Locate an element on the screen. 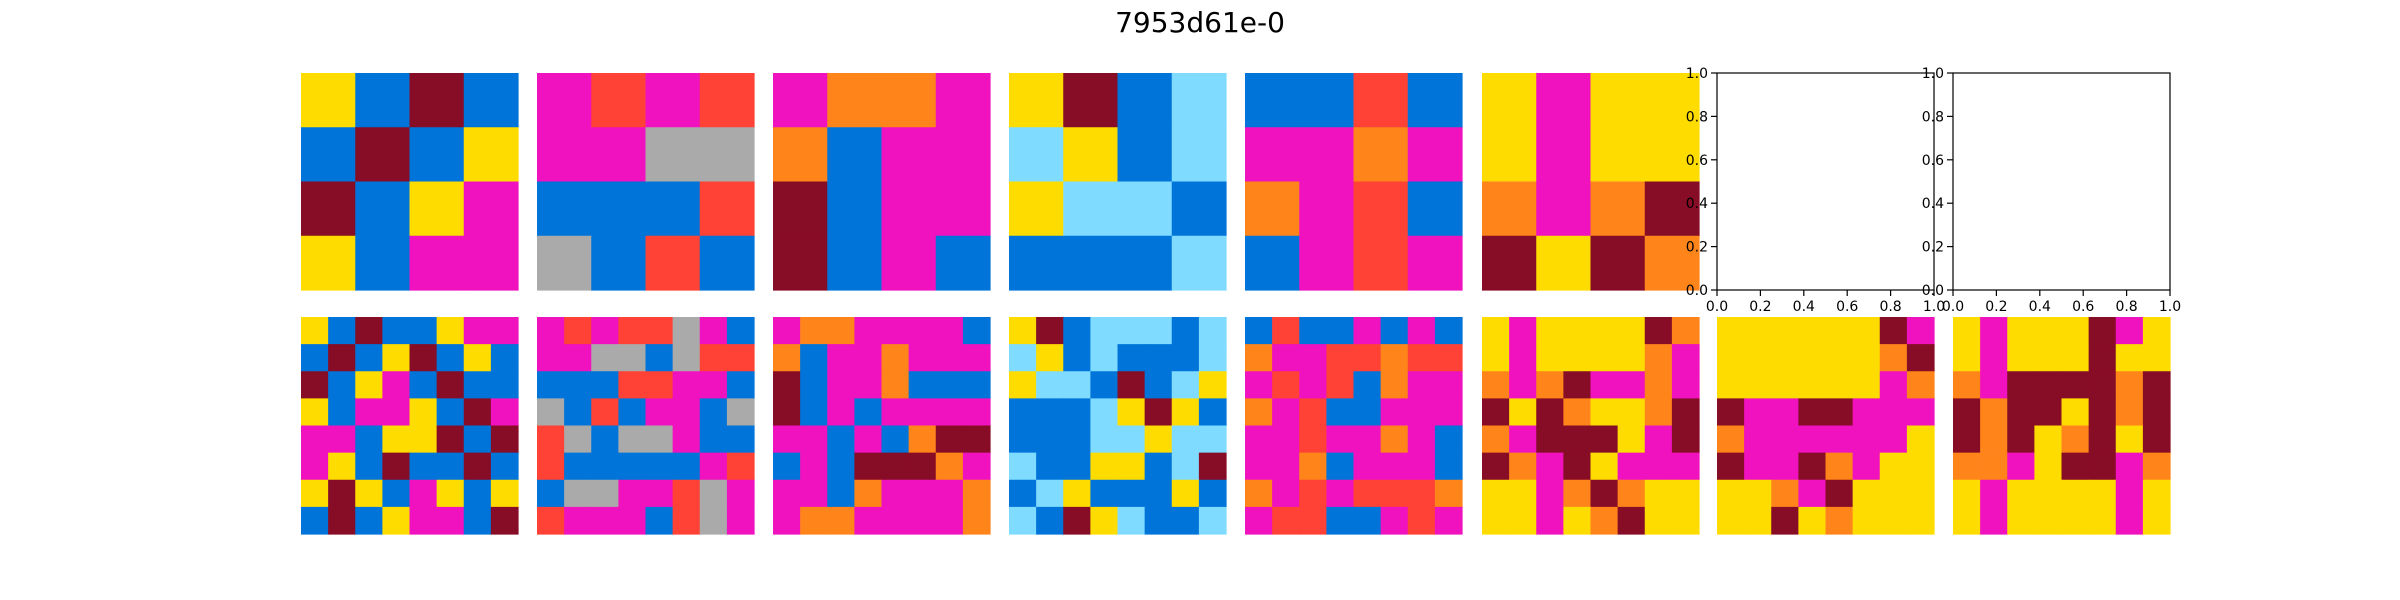 Image resolution: width=2400 pixels, height=600 pixels. y-tick-label: 0.2 is located at coordinates (1933, 248).